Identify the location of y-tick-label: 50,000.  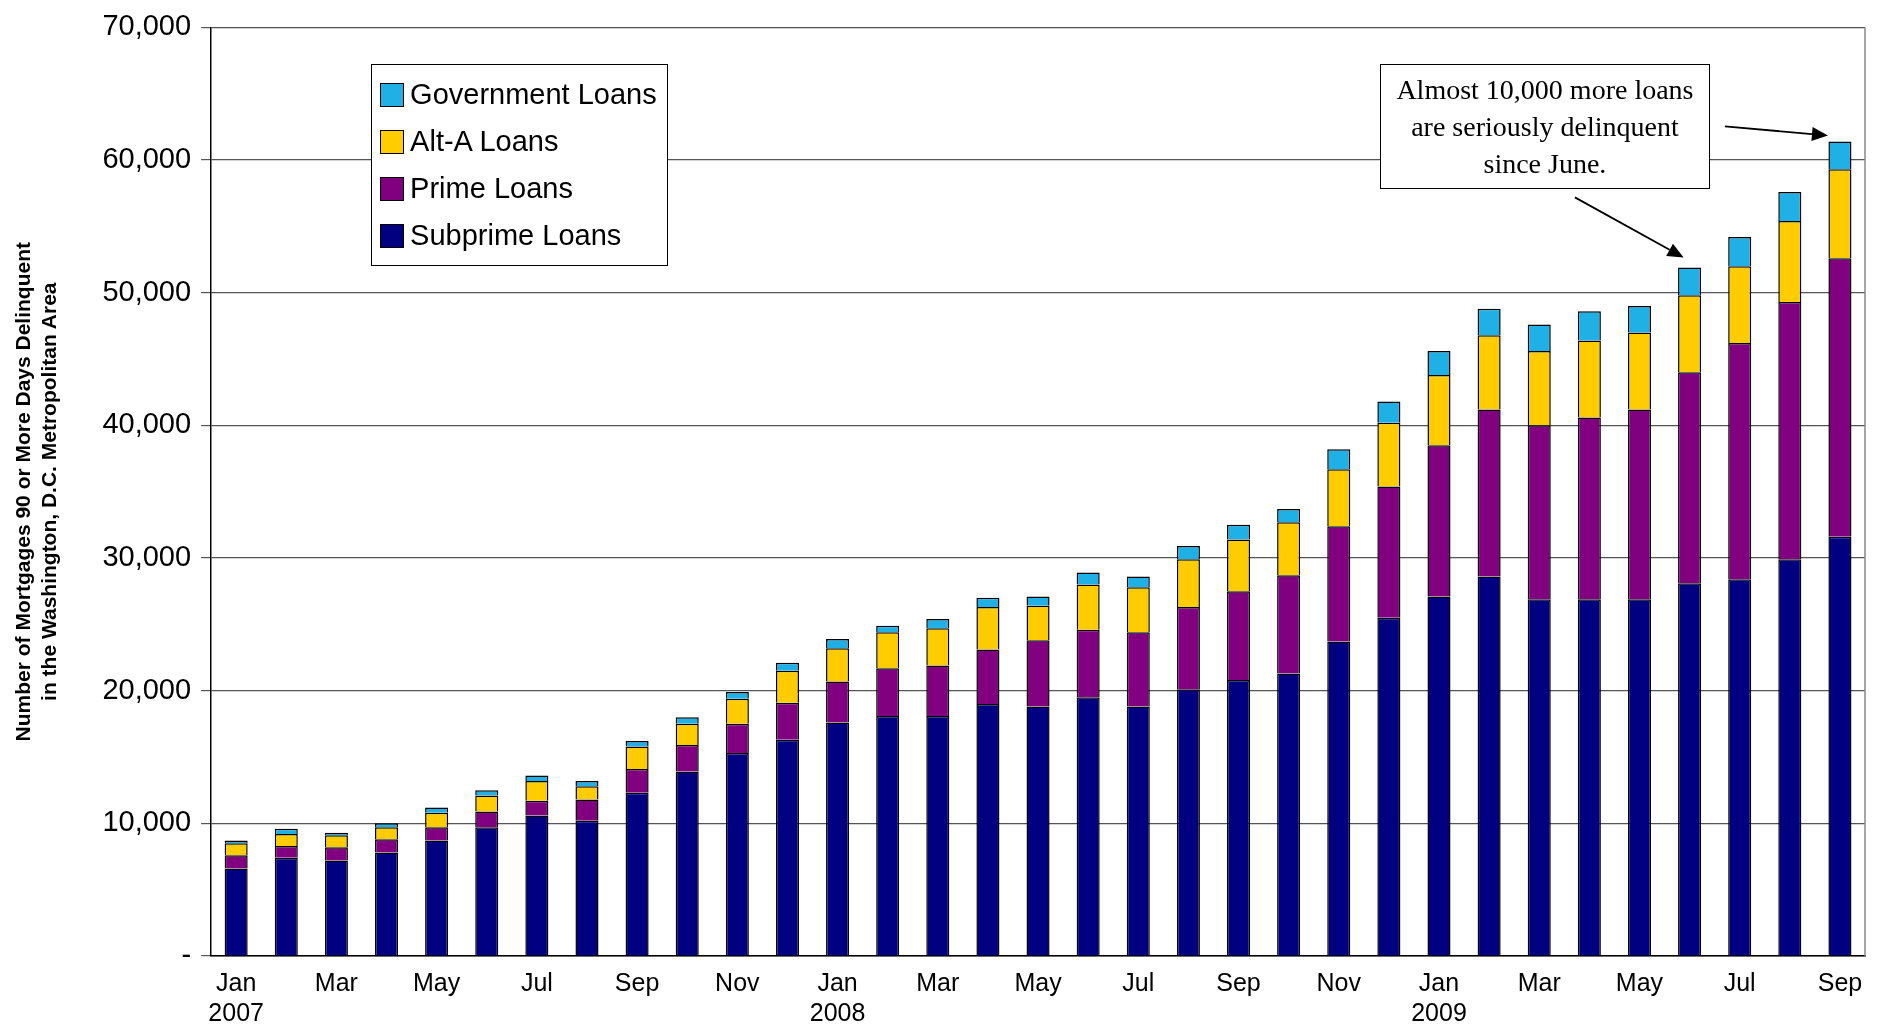
(147, 290).